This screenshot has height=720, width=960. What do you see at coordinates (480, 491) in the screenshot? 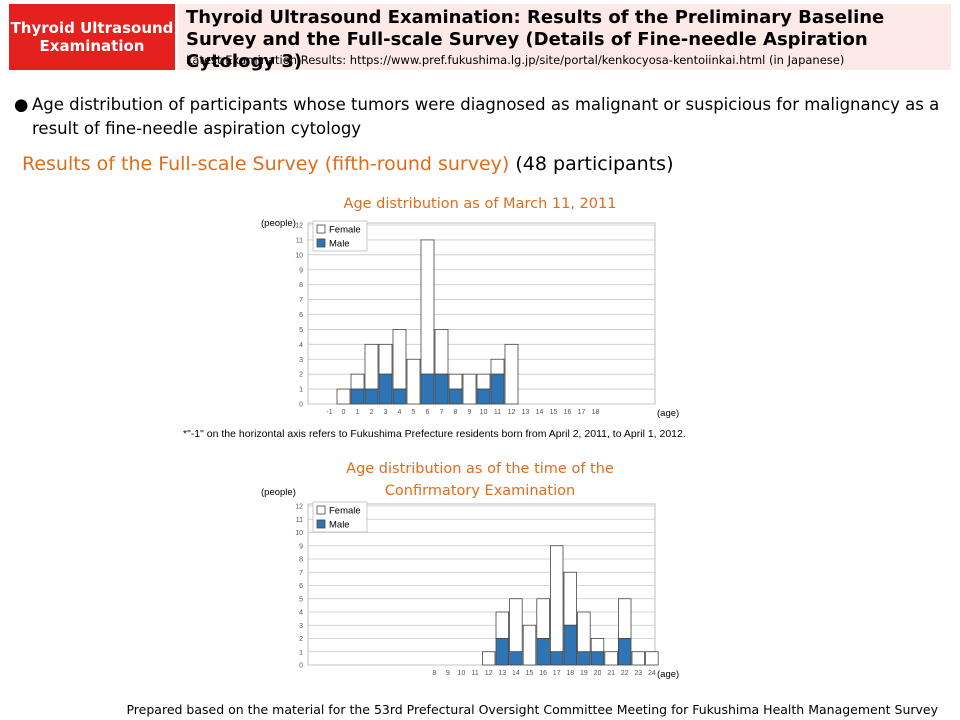
I see `chart-title: Confirmatory Examination` at bounding box center [480, 491].